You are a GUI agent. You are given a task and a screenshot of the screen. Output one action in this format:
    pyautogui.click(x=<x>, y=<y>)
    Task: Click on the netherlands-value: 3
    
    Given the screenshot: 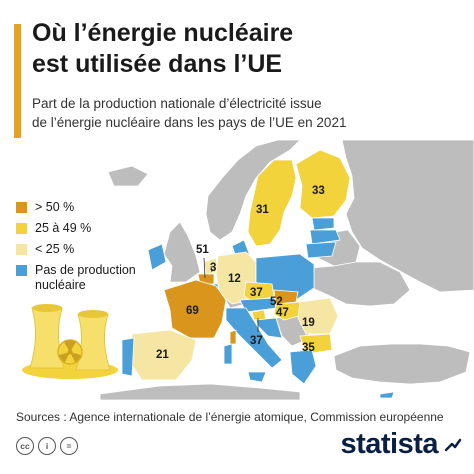 What is the action you would take?
    pyautogui.click(x=213, y=268)
    